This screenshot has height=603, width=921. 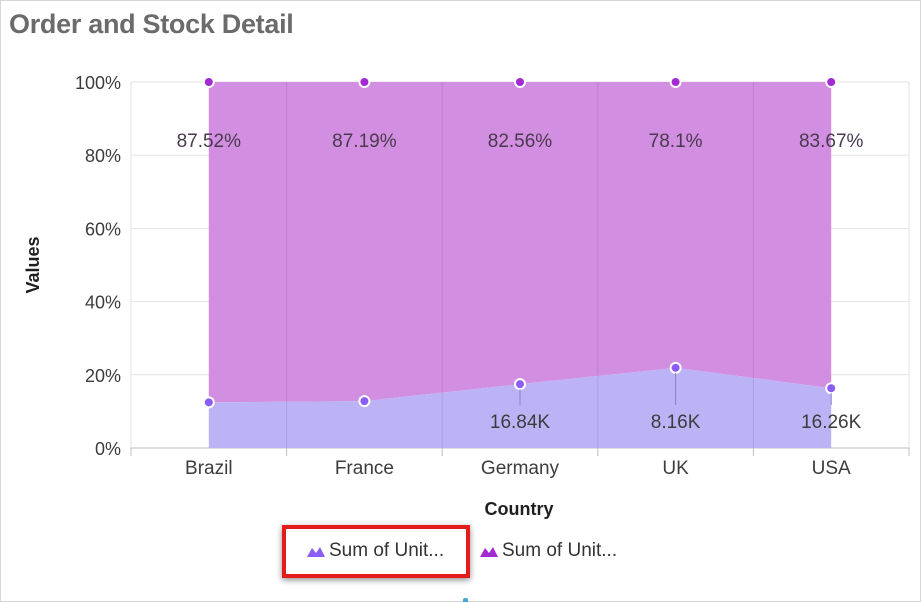 What do you see at coordinates (103, 376) in the screenshot?
I see `y-tick-label: 20%` at bounding box center [103, 376].